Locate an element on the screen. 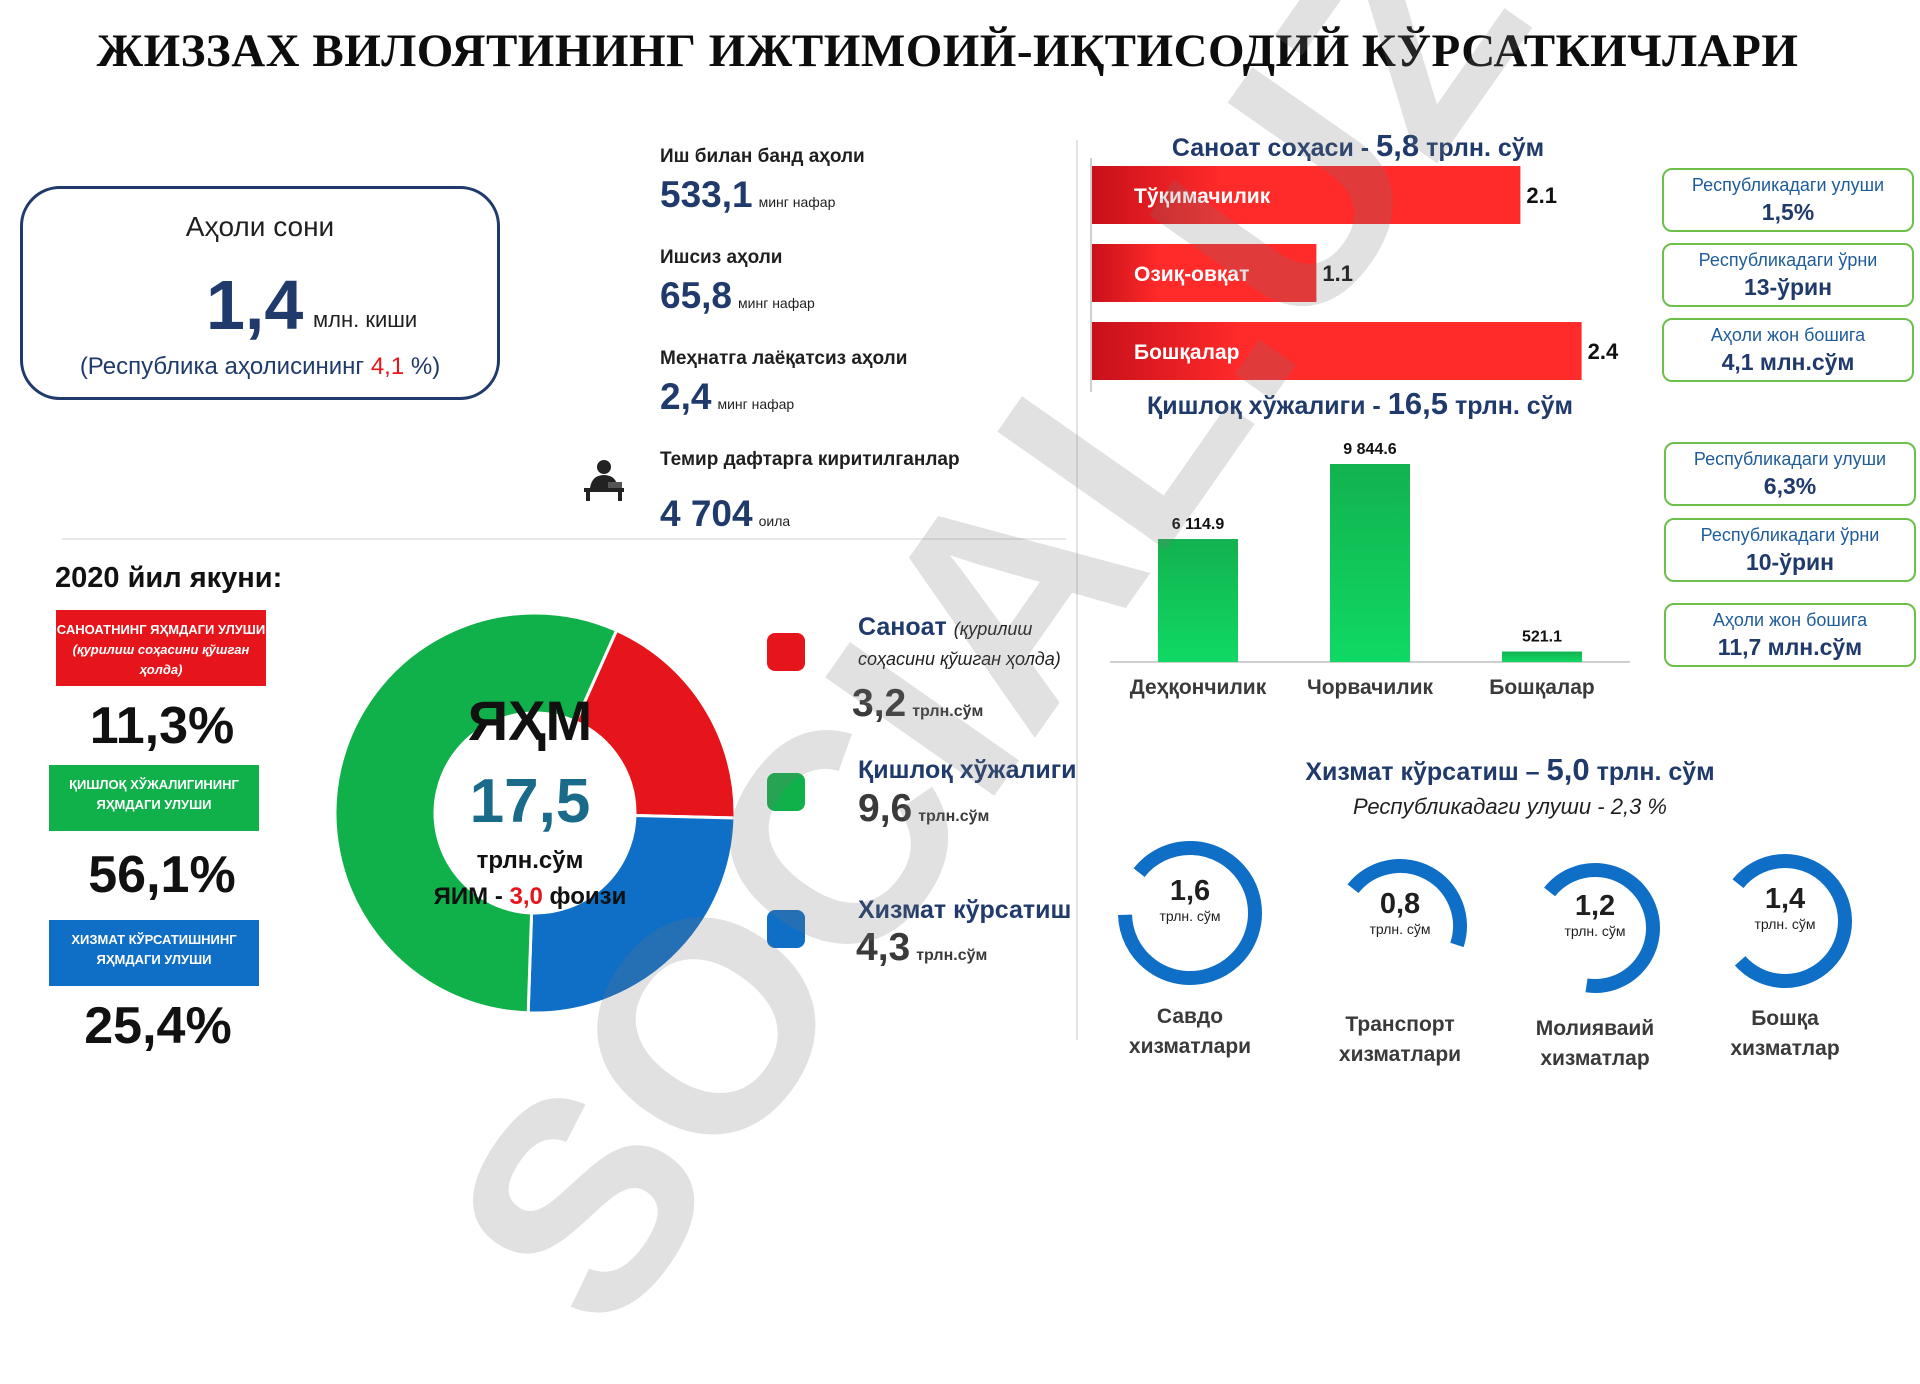 The height and width of the screenshot is (1384, 1920). industry-chart-title: Саноат соҳаси - 5,8 трлн. сўм is located at coordinates (1358, 146).